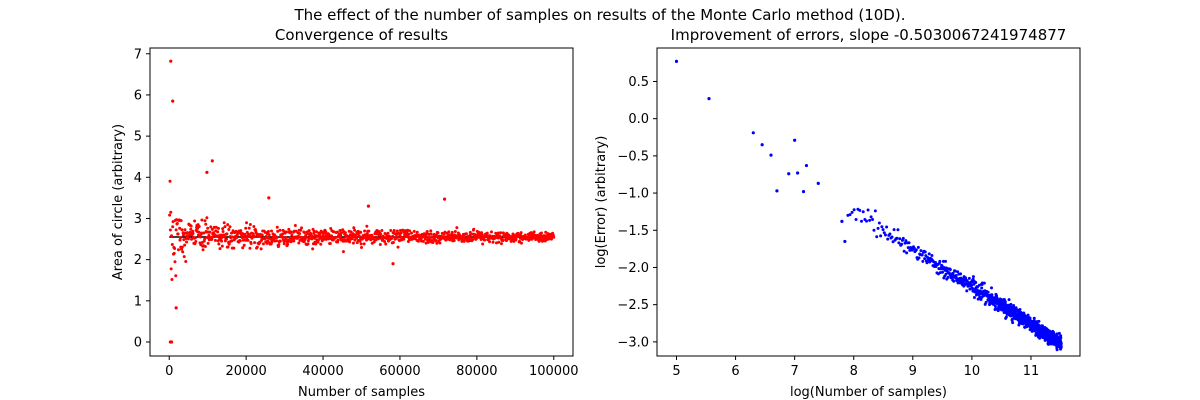 Image resolution: width=1200 pixels, height=400 pixels. What do you see at coordinates (138, 178) in the screenshot?
I see `y-tick-label: 4` at bounding box center [138, 178].